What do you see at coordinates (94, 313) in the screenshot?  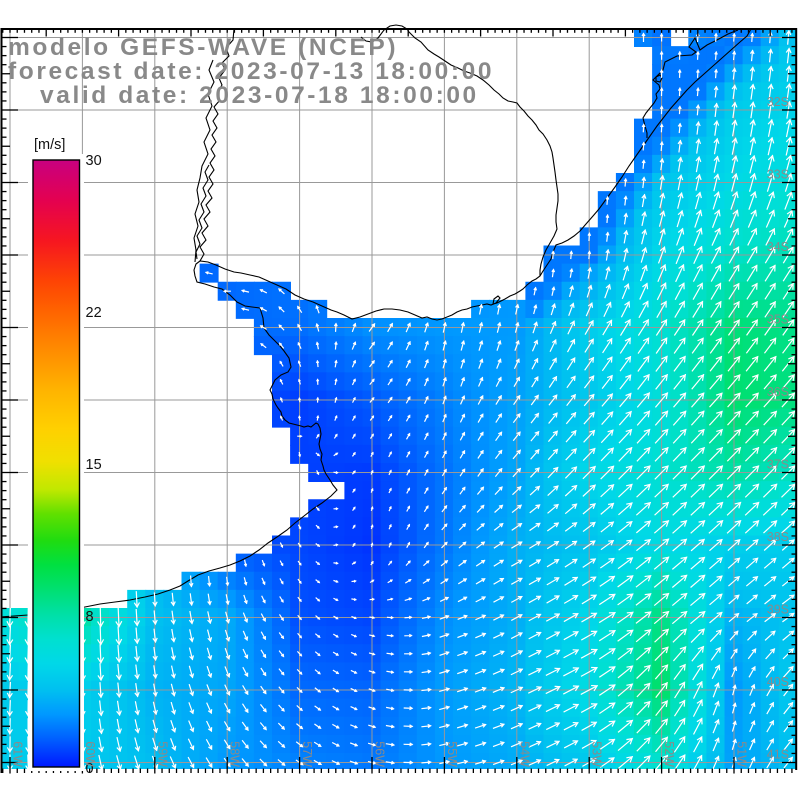 I see `svg-text: 22` at bounding box center [94, 313].